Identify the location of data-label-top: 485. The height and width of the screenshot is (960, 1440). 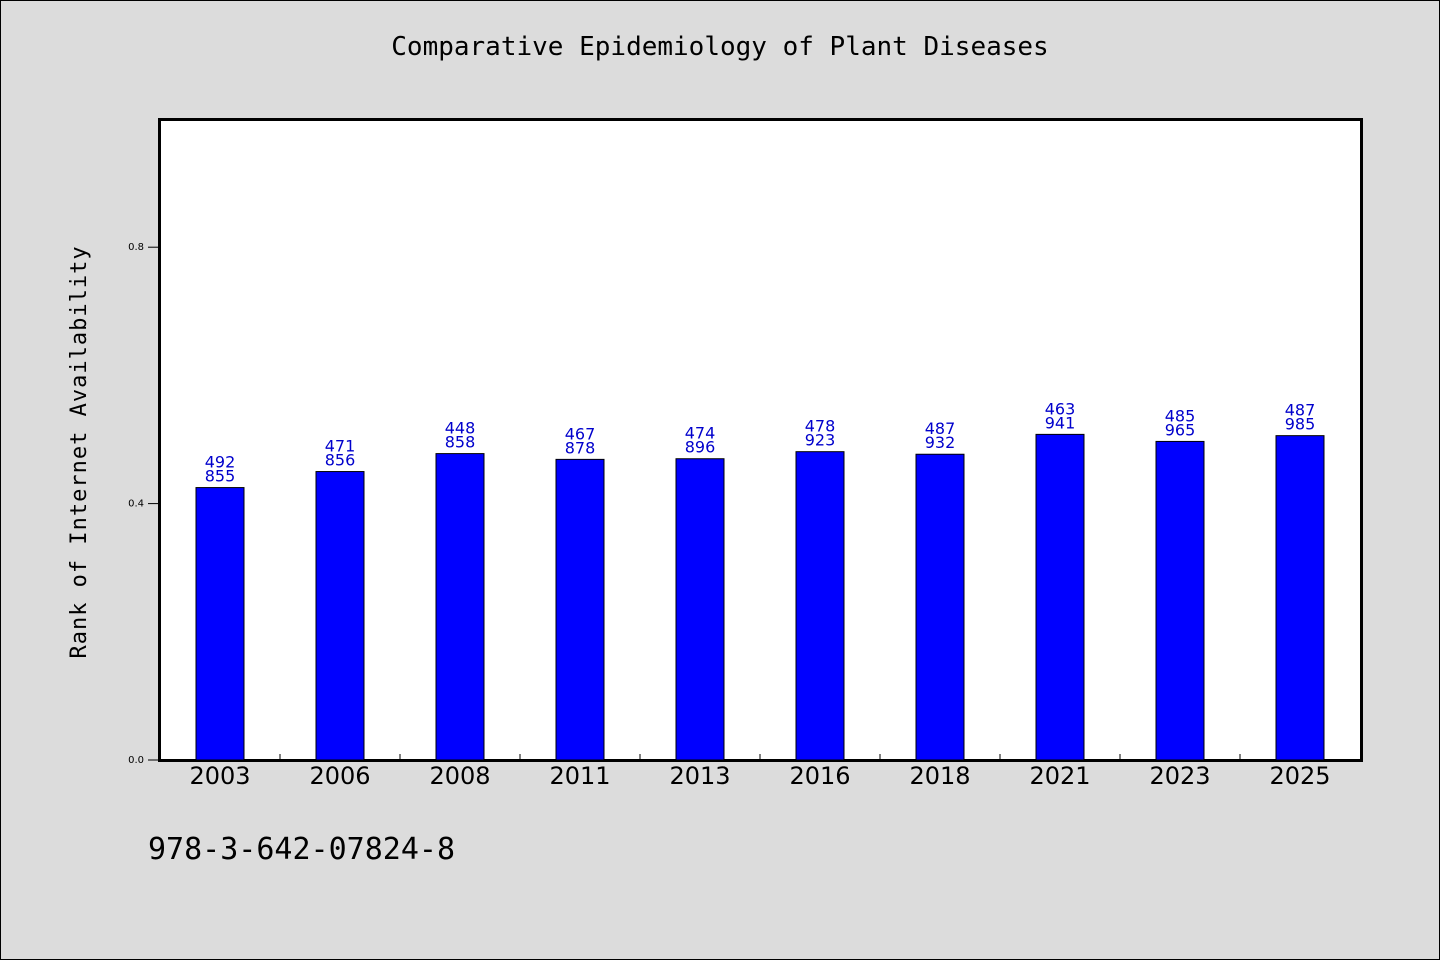
(1180, 415).